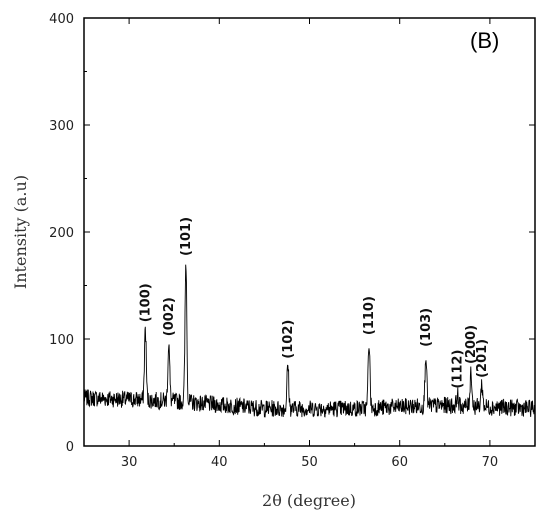 The height and width of the screenshot is (522, 550). What do you see at coordinates (129, 462) in the screenshot?
I see `x-tick-label: 30` at bounding box center [129, 462].